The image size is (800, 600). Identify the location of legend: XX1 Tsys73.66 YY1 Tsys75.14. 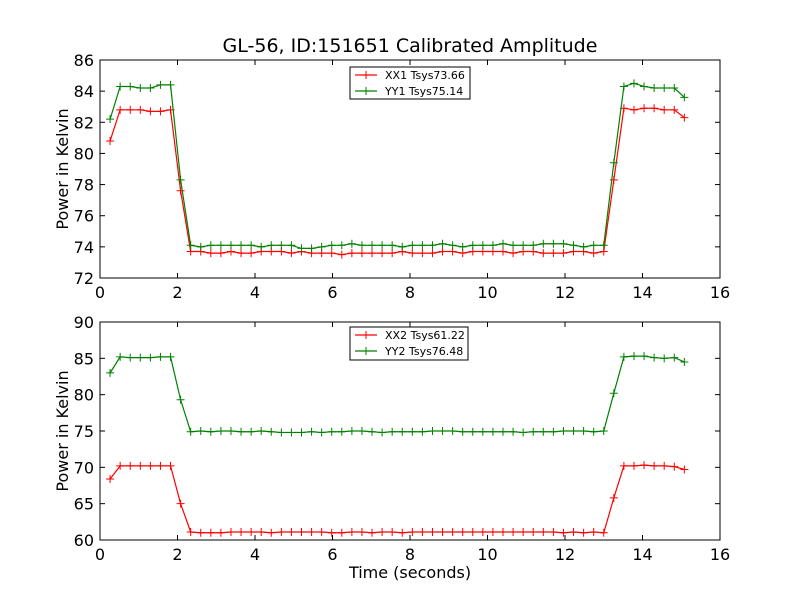
(410, 83).